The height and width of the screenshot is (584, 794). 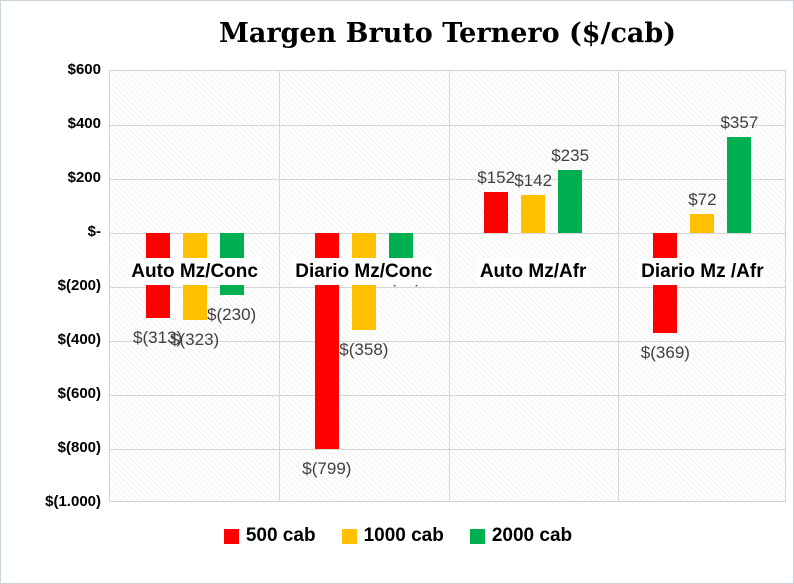 I want to click on legend-label: 500 cab, so click(x=280, y=535).